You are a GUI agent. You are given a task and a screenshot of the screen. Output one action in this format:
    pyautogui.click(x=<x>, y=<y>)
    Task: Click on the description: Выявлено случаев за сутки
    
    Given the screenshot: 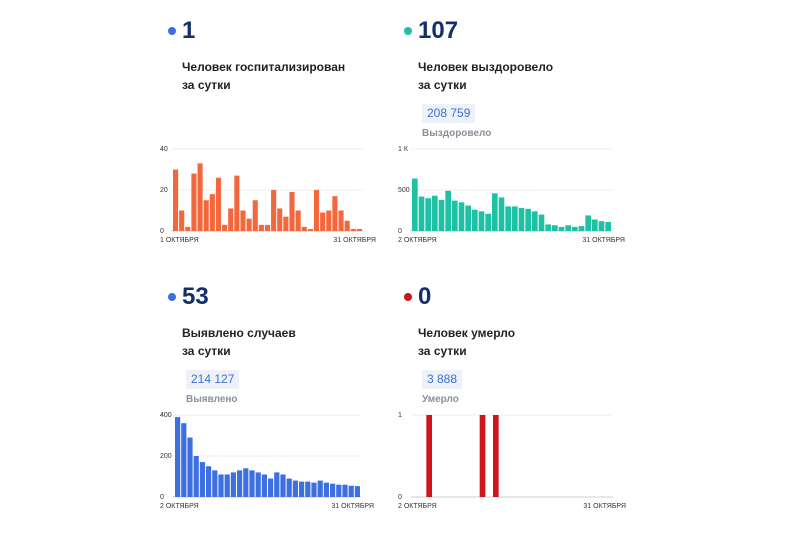 What is the action you would take?
    pyautogui.click(x=272, y=342)
    